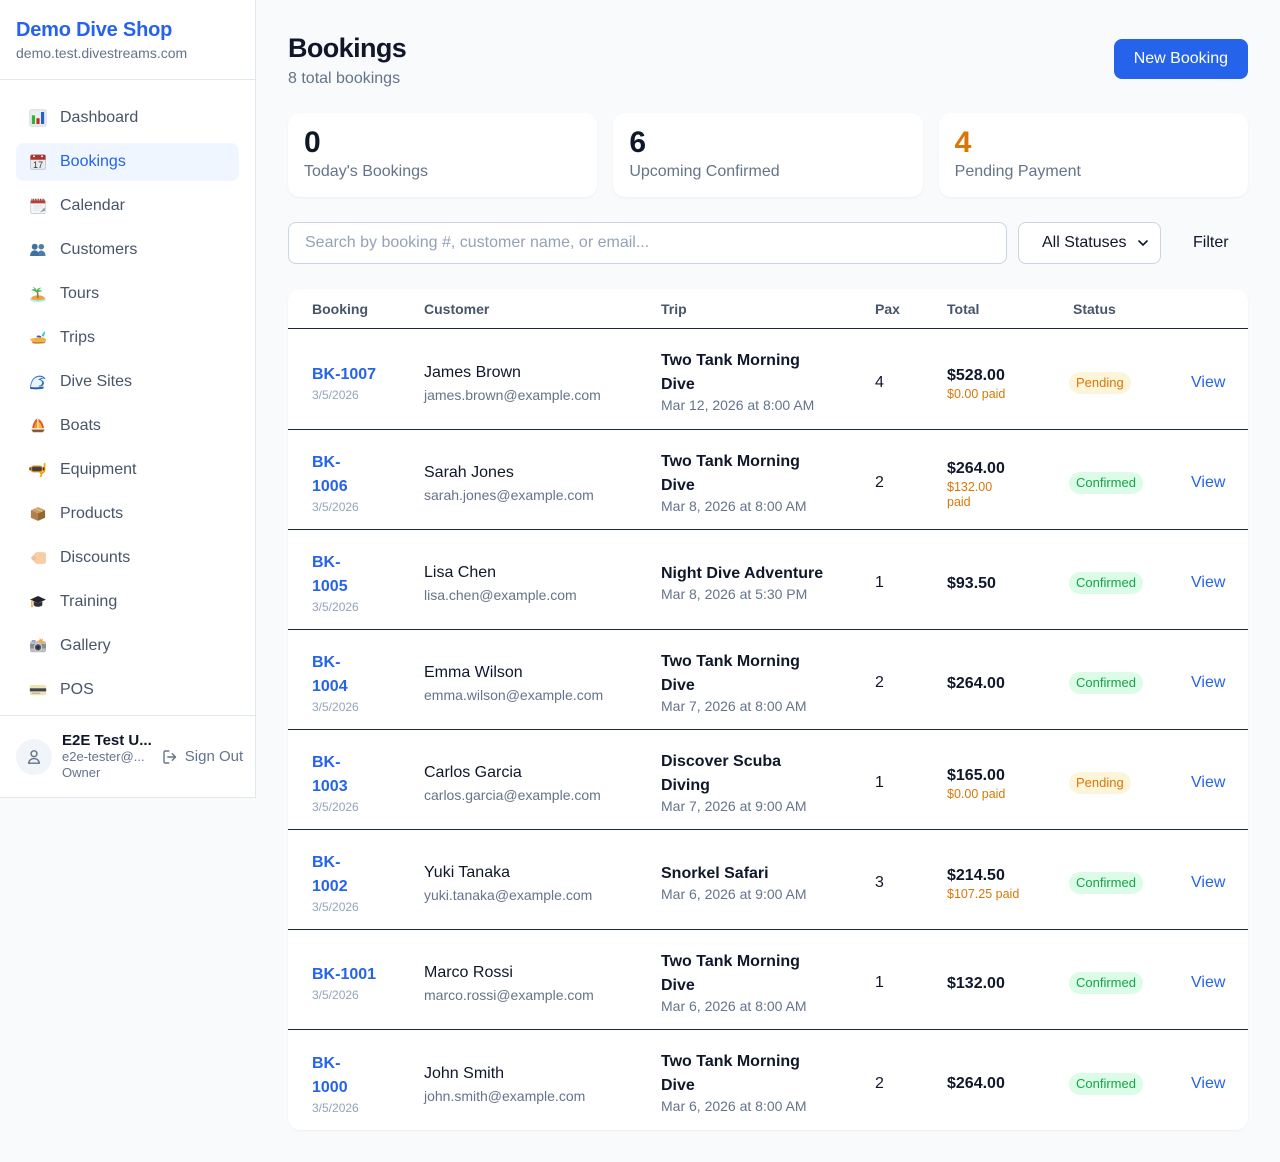 The image size is (1280, 1162). I want to click on svg-text: 17, so click(38, 165).